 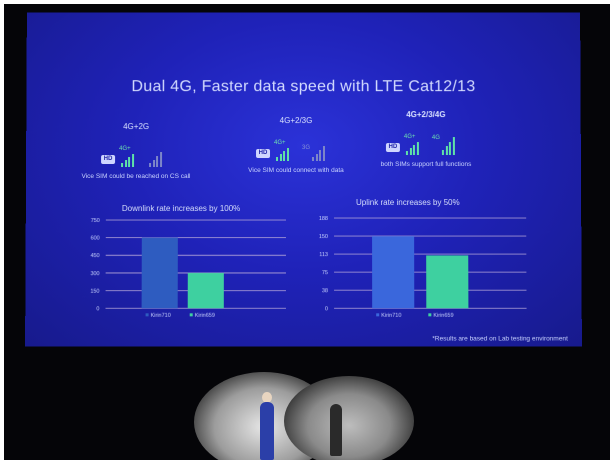 What do you see at coordinates (436, 138) in the screenshot?
I see `network-type-secondary-label: 4G` at bounding box center [436, 138].